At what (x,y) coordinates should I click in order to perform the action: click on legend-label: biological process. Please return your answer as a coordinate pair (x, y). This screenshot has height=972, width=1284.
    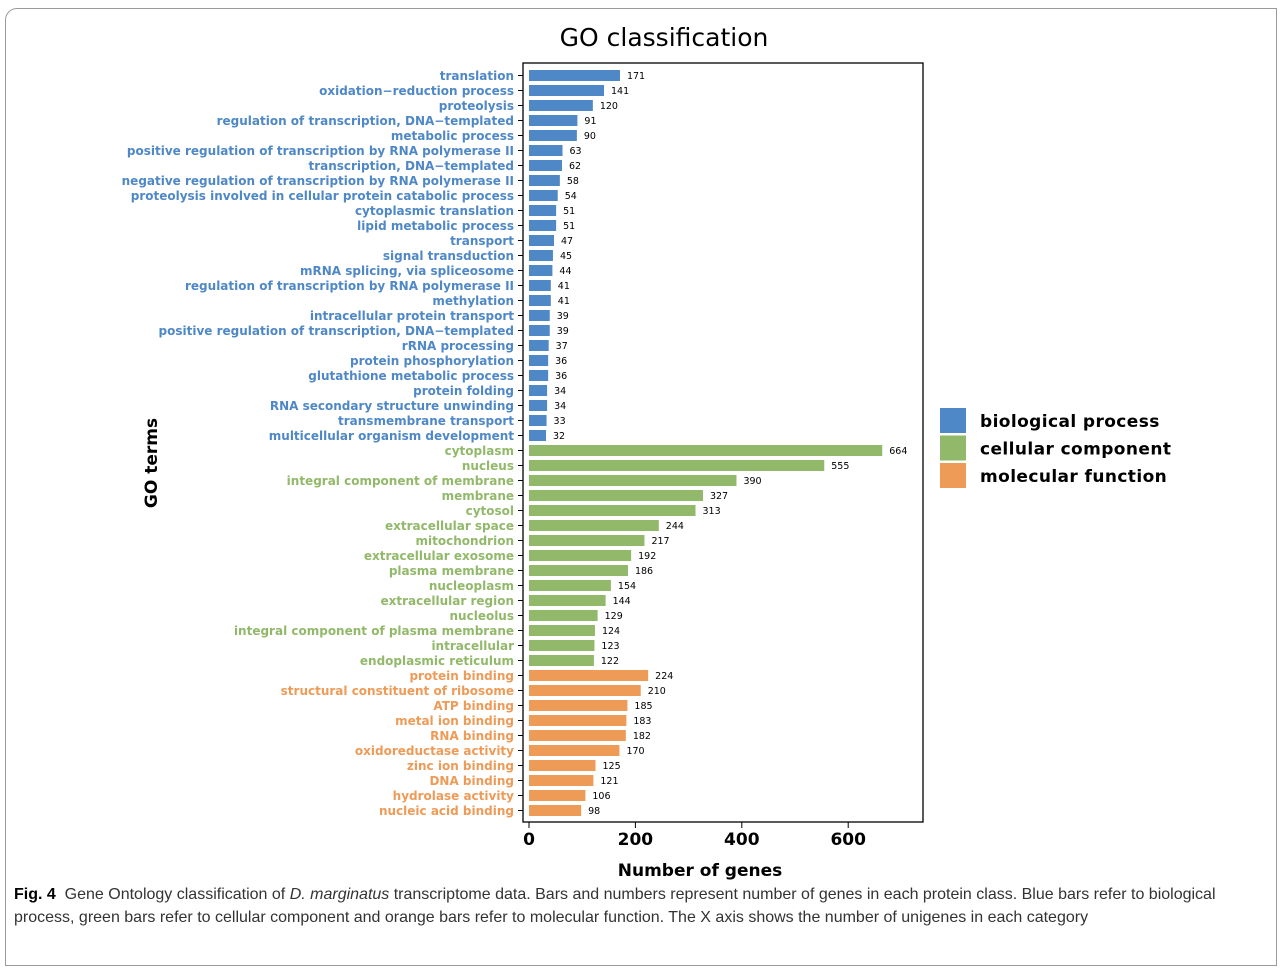
    Looking at the image, I should click on (1070, 422).